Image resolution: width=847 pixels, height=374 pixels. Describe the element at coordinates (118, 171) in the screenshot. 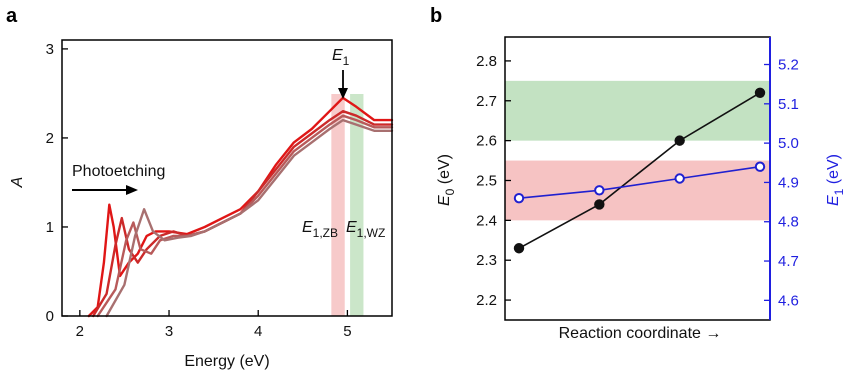

I see `photoetching-label: Photoetching` at that location.